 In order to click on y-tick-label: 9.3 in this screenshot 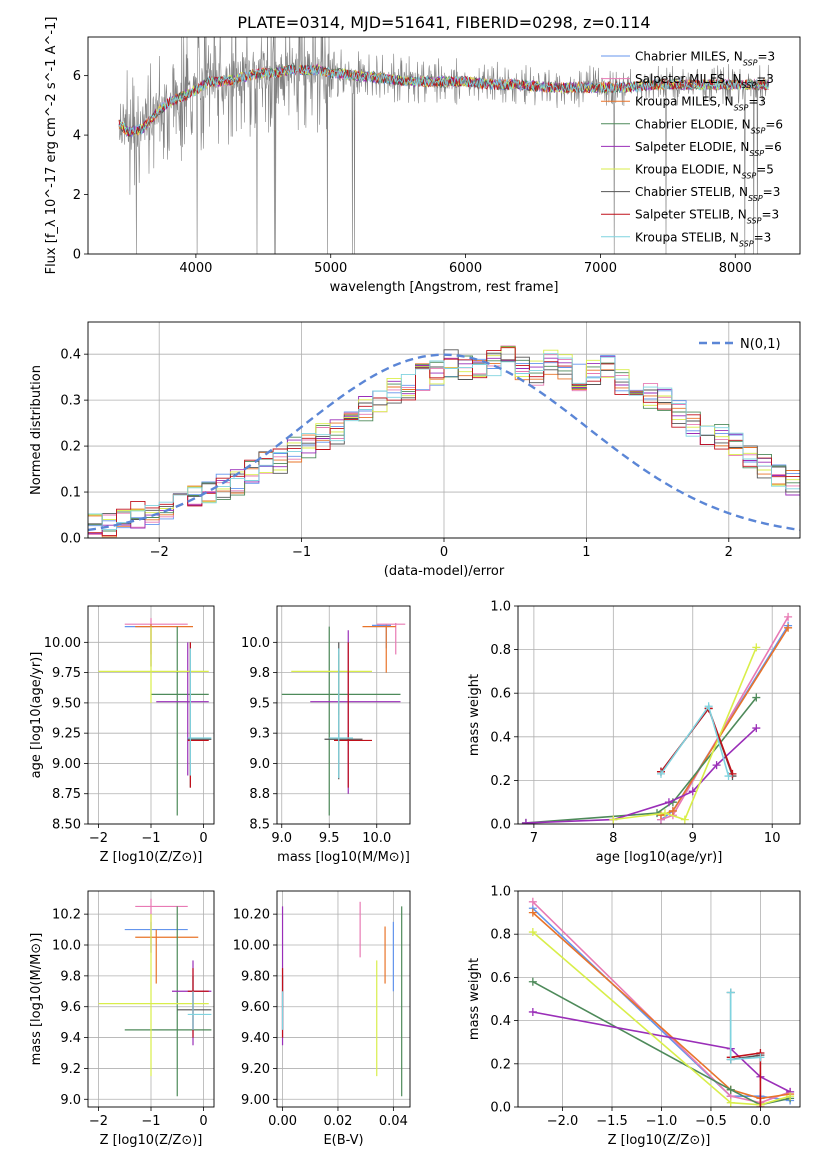, I will do `click(259, 734)`.